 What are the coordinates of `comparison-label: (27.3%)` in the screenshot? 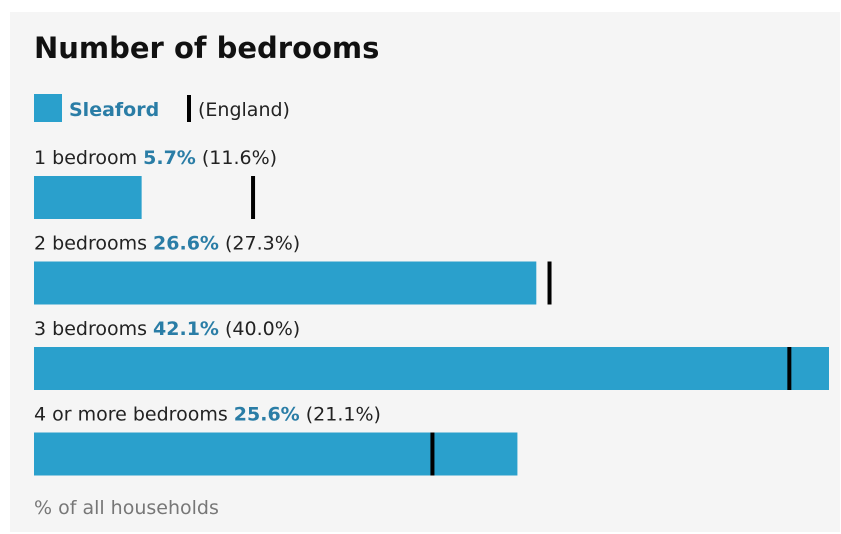 It's located at (262, 244).